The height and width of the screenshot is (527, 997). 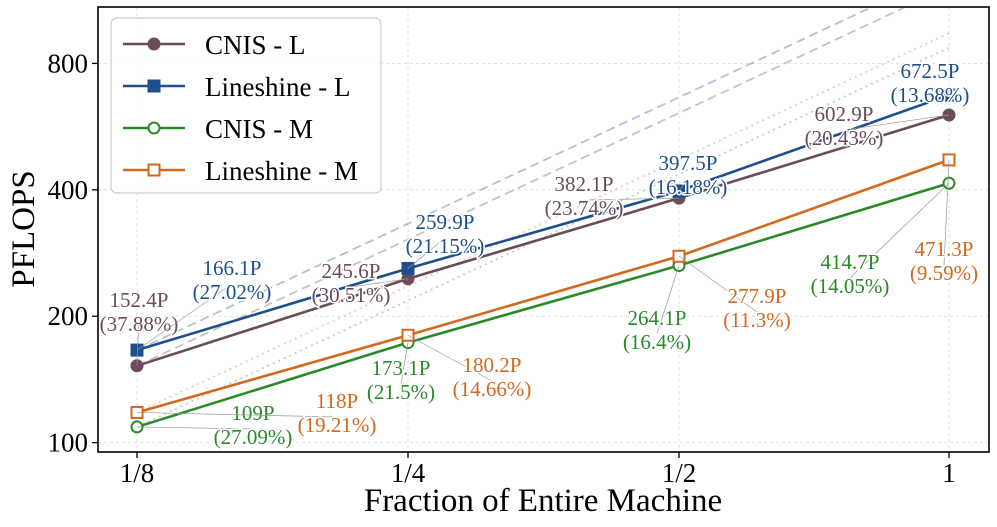 I want to click on data-label: (27.02%), so click(x=232, y=292).